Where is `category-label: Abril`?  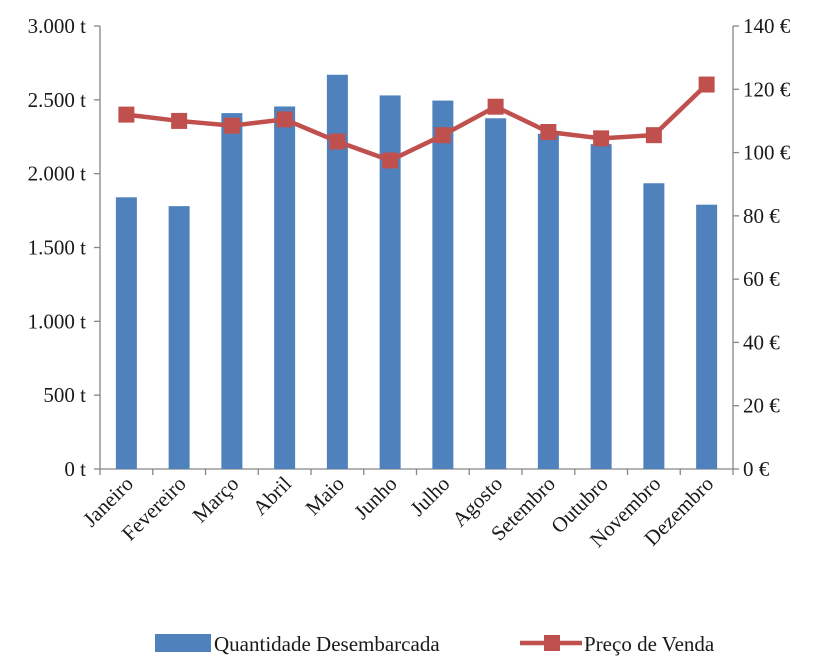 category-label: Abril is located at coordinates (272, 495).